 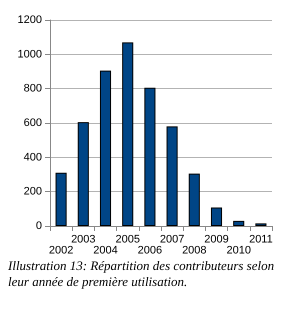 I want to click on x-tick-label: 2008, so click(x=194, y=250).